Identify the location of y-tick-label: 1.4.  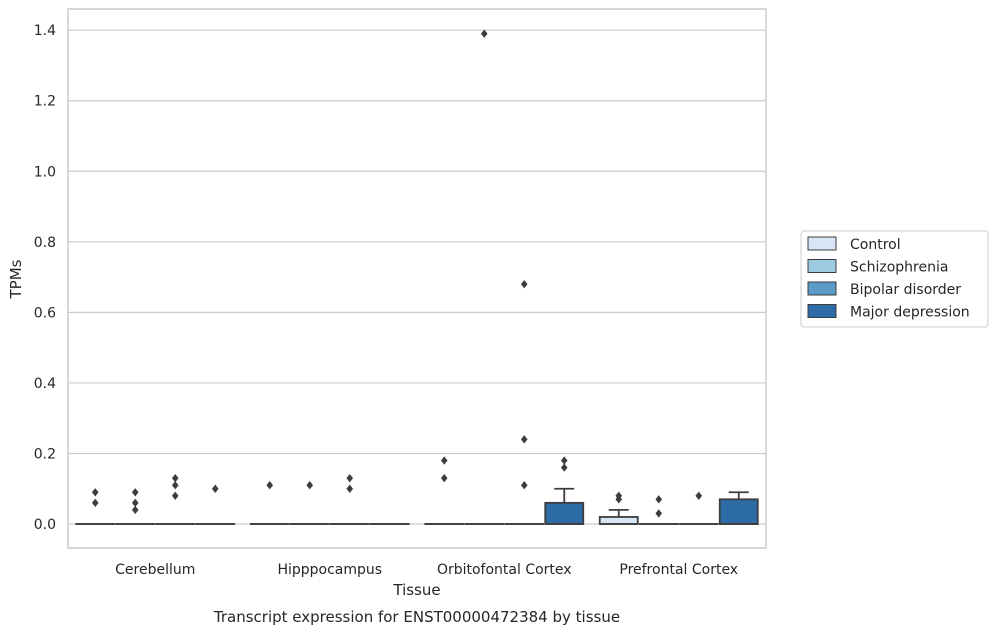
(45, 31).